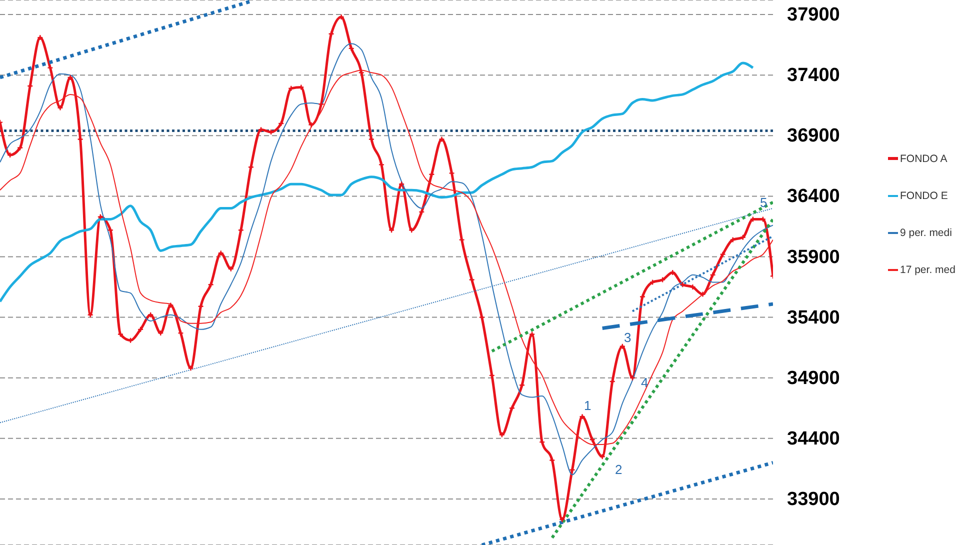  Describe the element at coordinates (813, 378) in the screenshot. I see `y-tick-label: 34900` at that location.